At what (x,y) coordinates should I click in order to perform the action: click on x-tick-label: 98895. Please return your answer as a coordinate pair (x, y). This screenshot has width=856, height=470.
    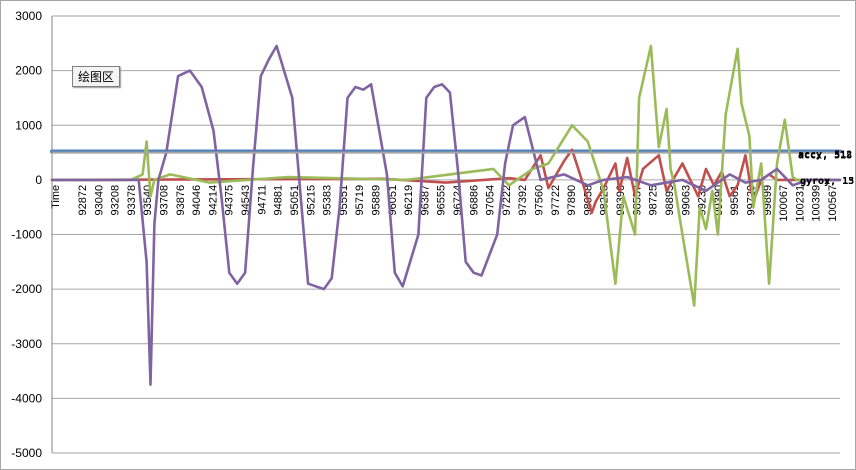
    Looking at the image, I should click on (670, 200).